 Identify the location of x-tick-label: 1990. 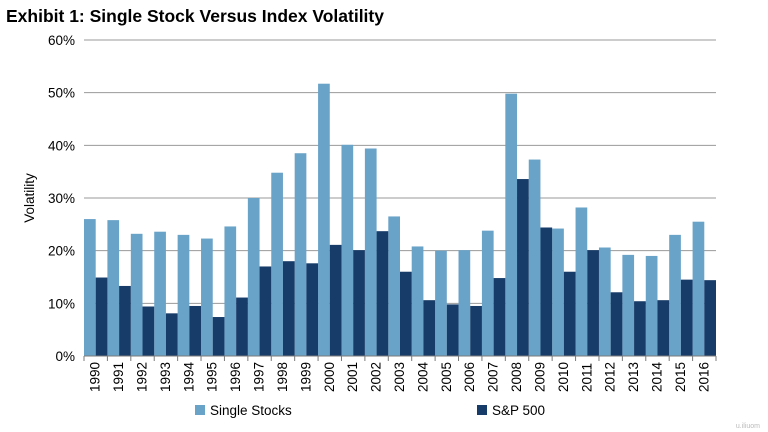
(95, 377).